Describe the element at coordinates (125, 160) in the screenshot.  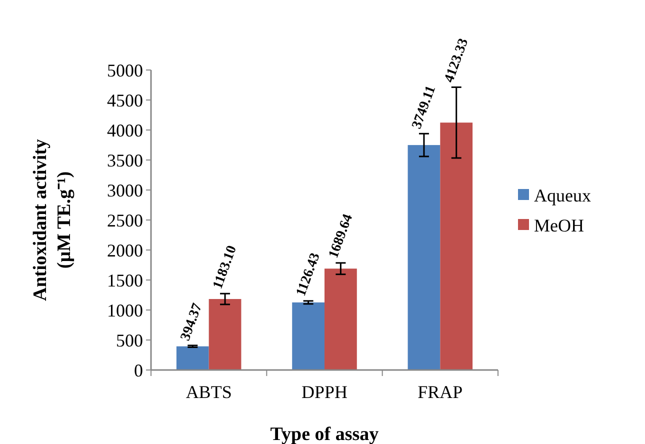
I see `y-tick-label: 3500` at that location.